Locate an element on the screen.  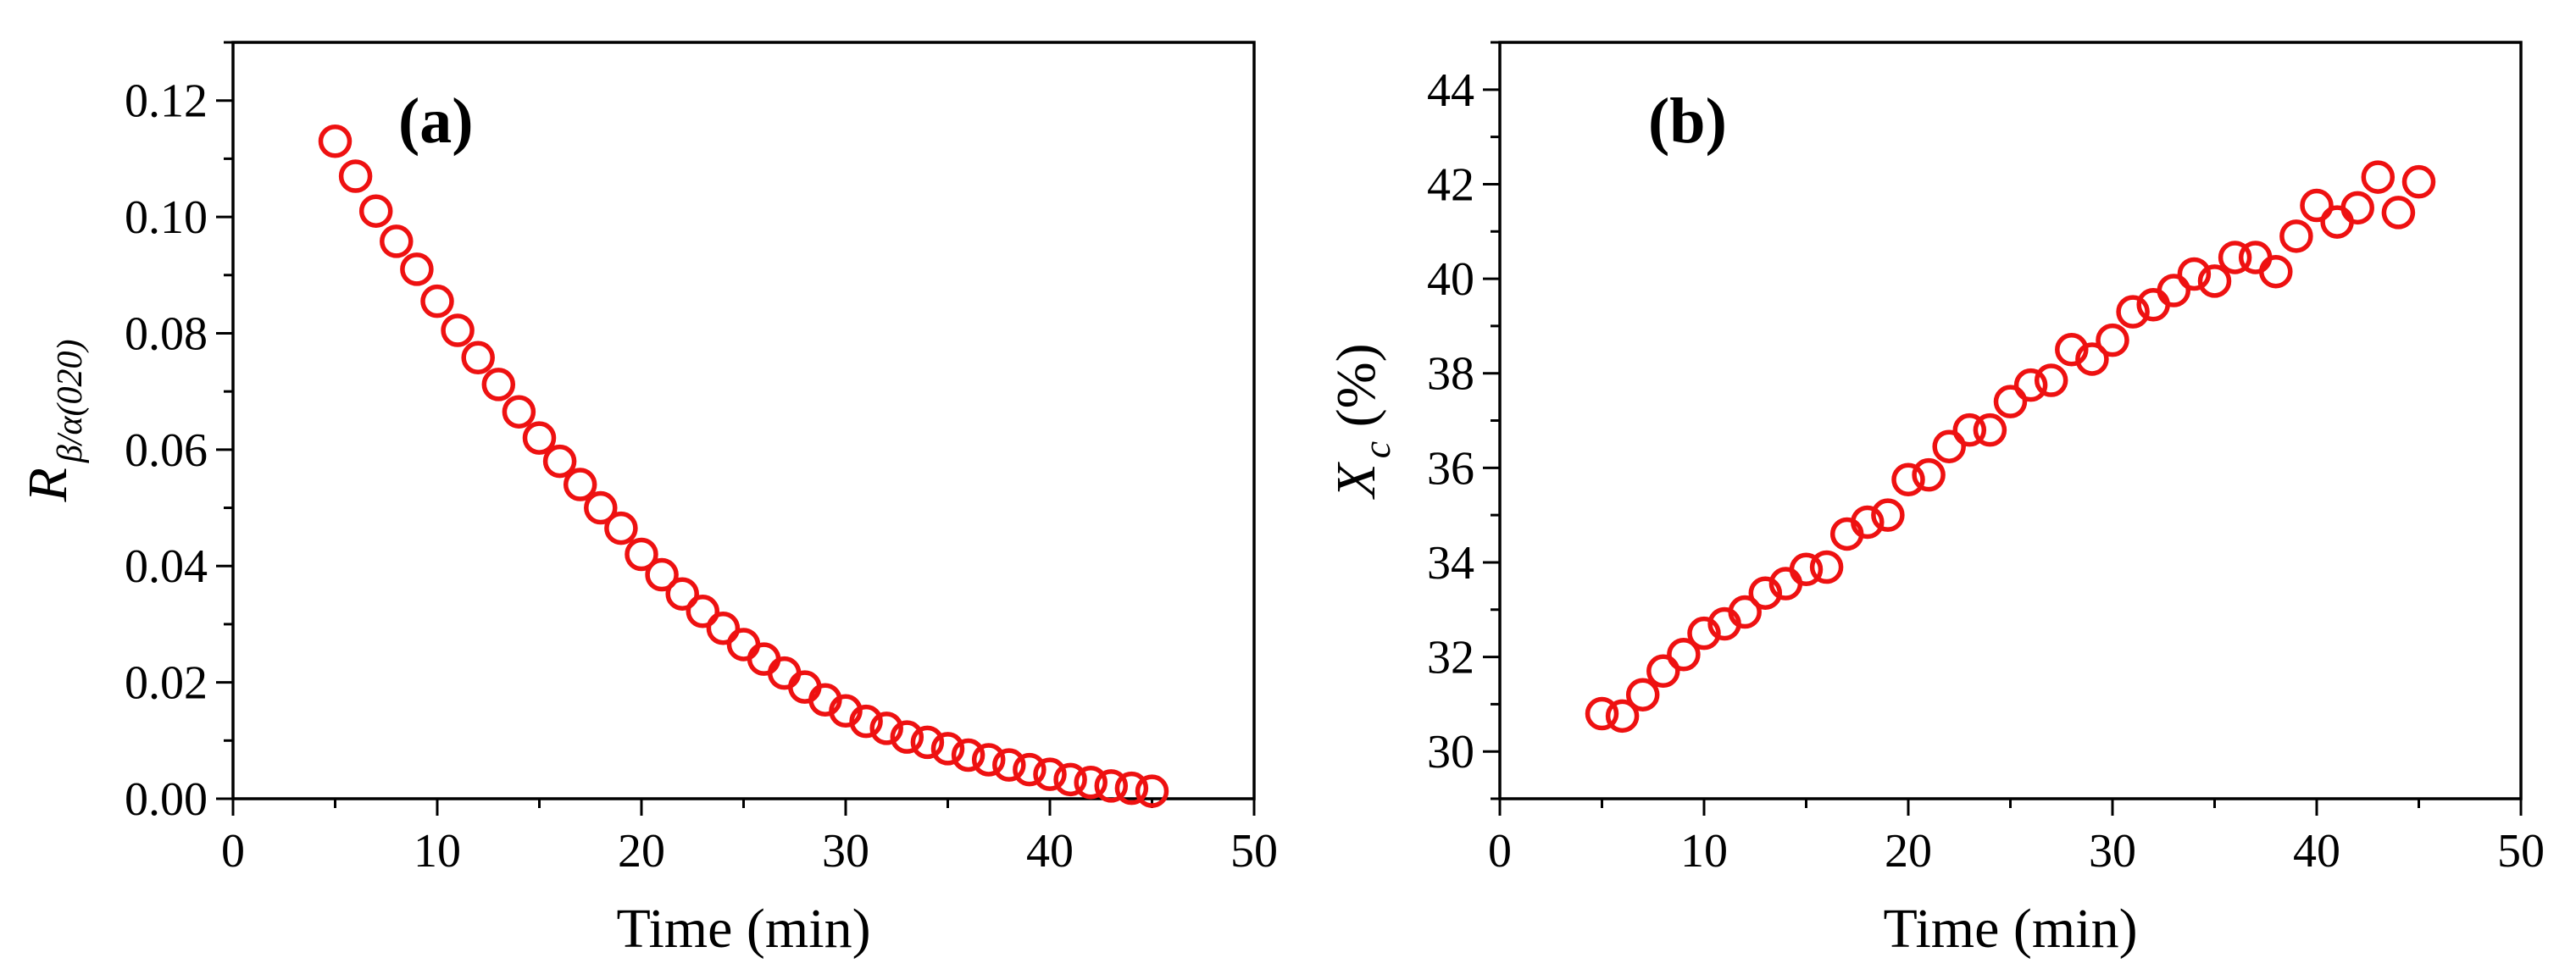
panel-b-y-axis-title: Xc (%) is located at coordinates (1361, 422).